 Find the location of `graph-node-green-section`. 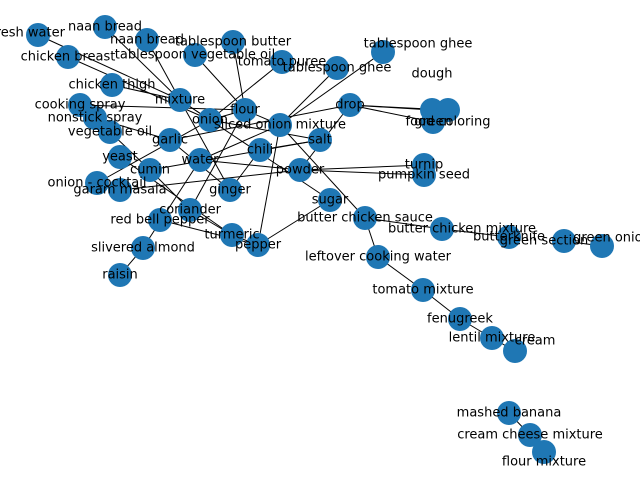

graph-node-green-section is located at coordinates (564, 241).